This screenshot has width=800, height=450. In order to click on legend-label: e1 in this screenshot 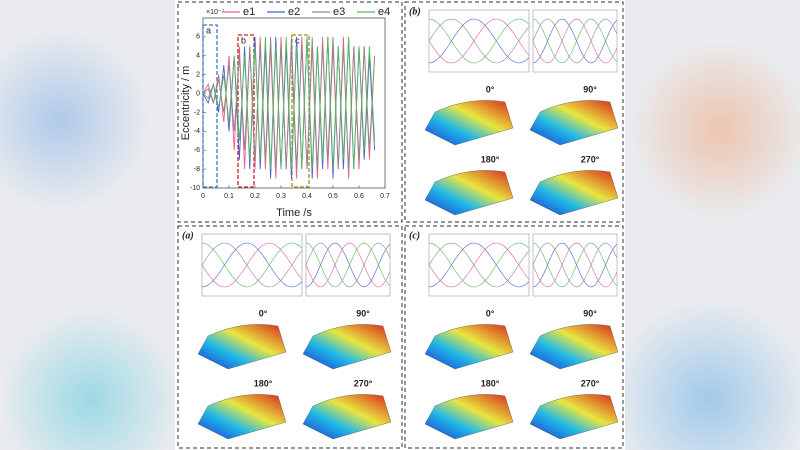, I will do `click(249, 12)`.